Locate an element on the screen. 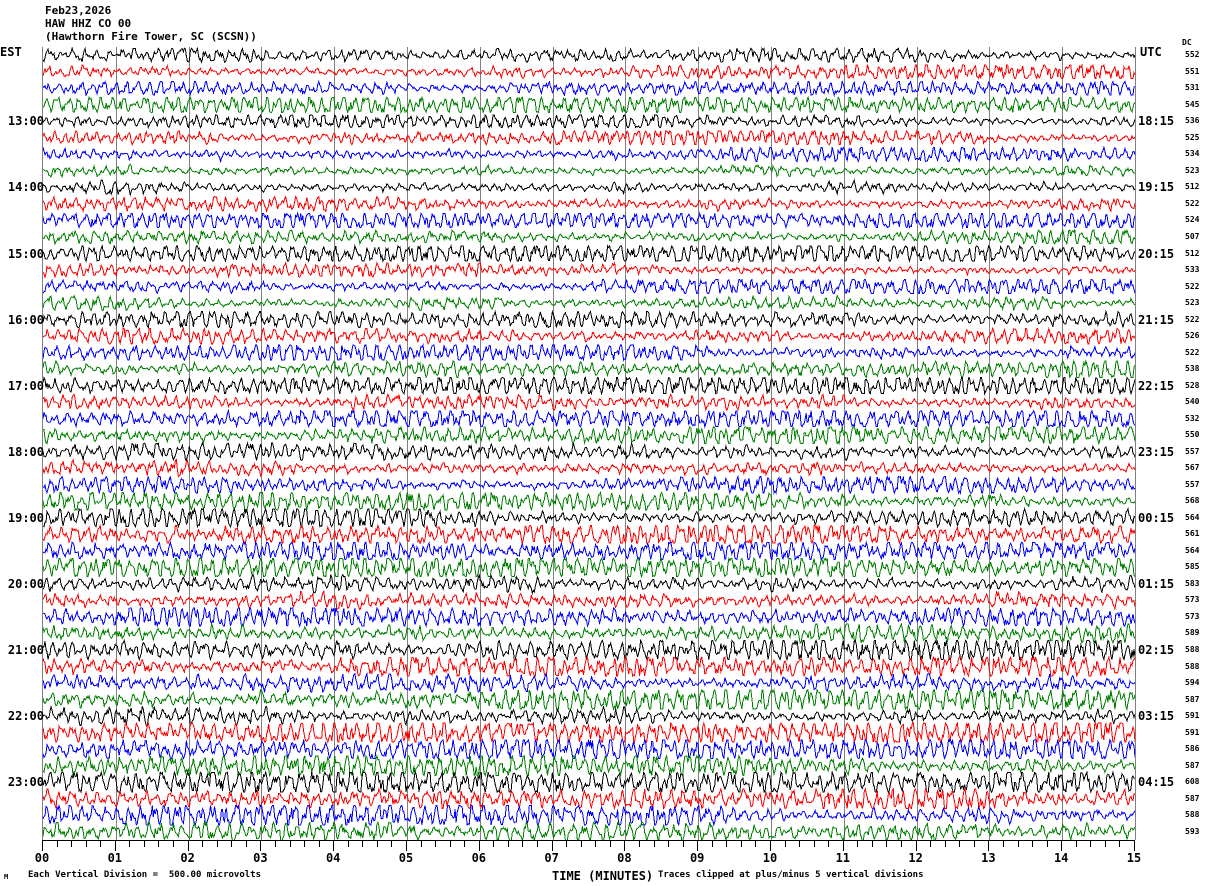  dc-value: 573 is located at coordinates (1192, 600).